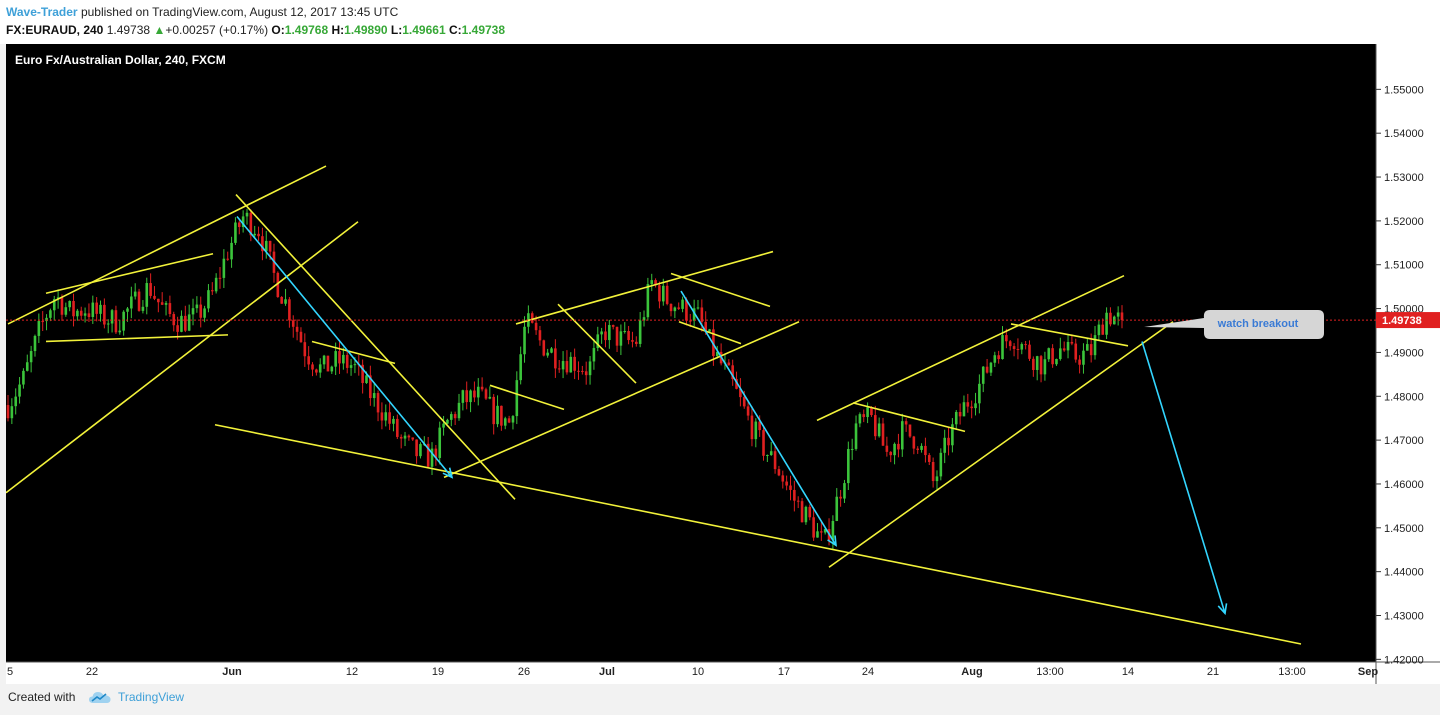  I want to click on created-with-text: Created with, so click(42, 697).